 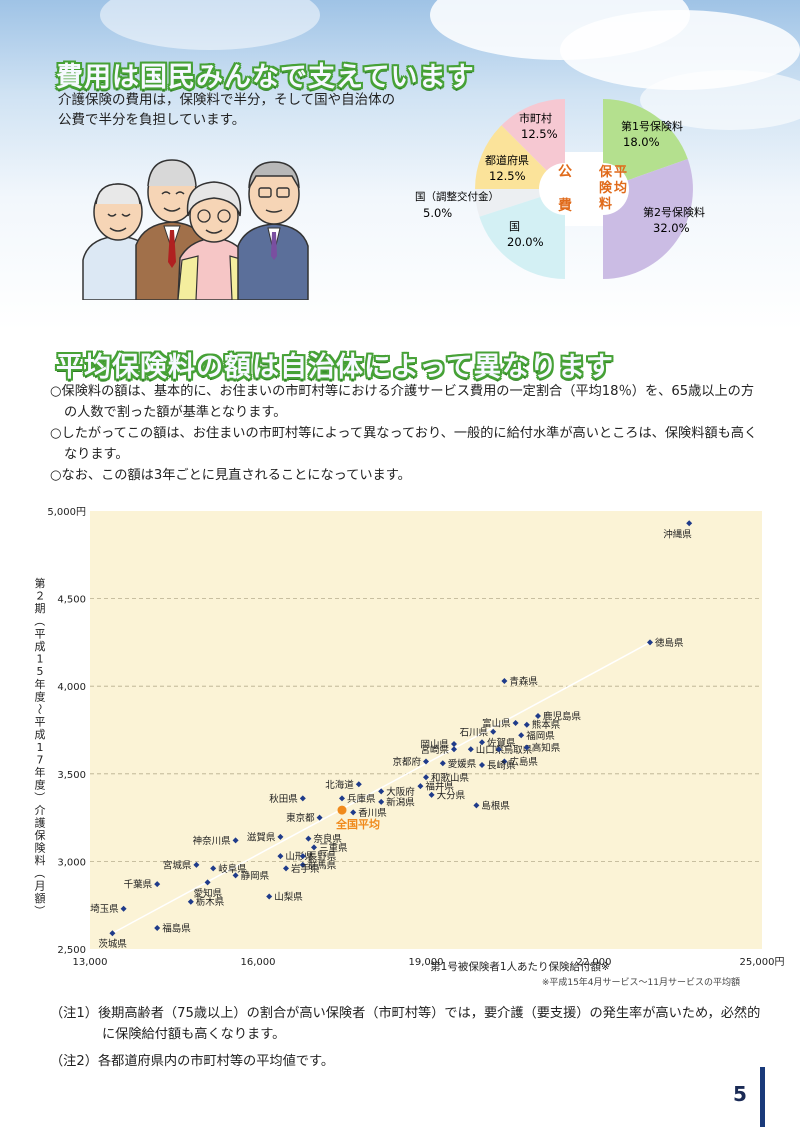 I want to click on y-label-char: 介, so click(x=40, y=810).